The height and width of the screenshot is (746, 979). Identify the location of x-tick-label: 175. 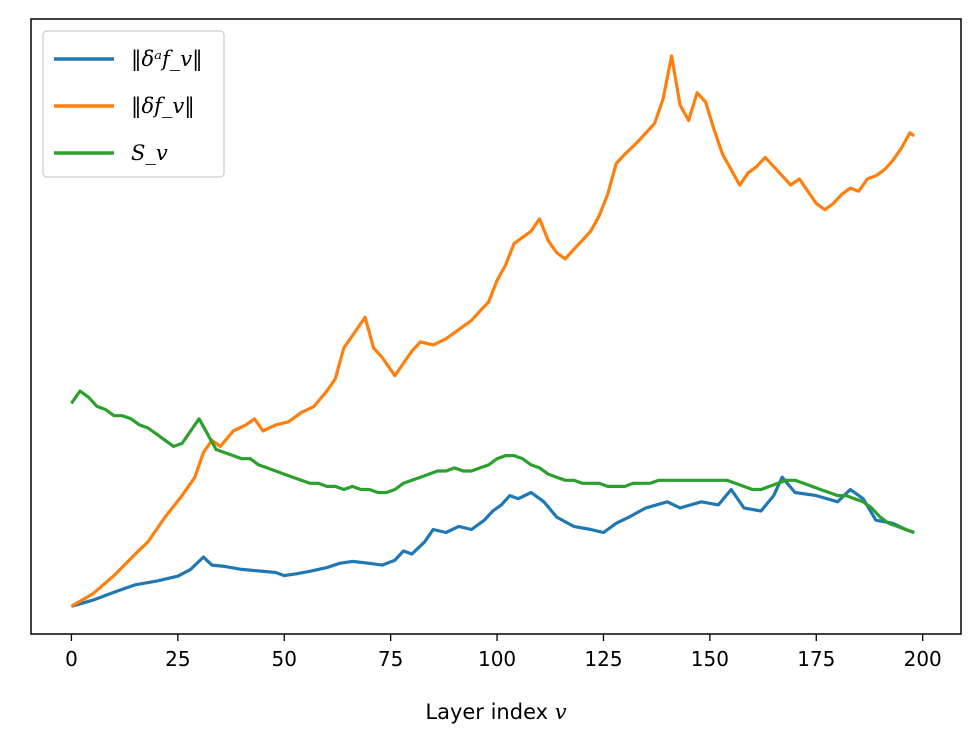
(816, 659).